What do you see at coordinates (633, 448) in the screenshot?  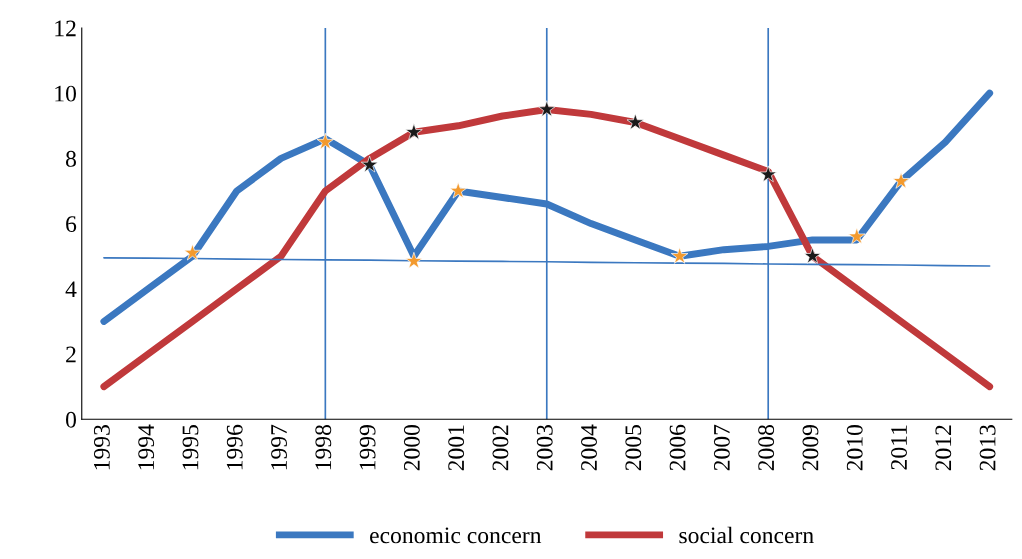 I see `x-tick-label: 2005` at bounding box center [633, 448].